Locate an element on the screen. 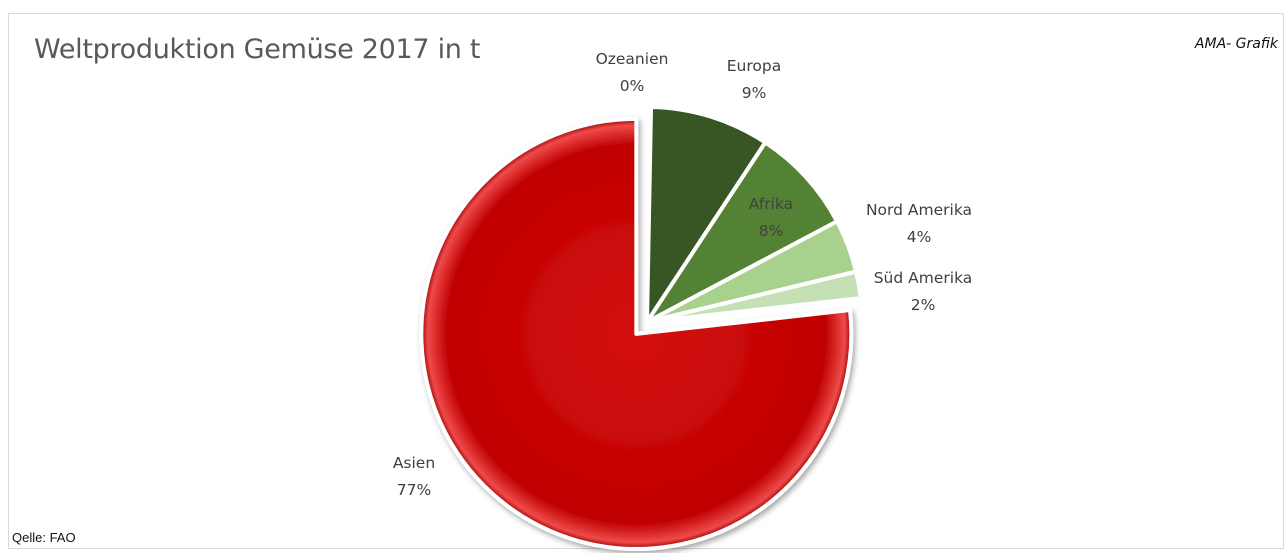 The image size is (1287, 553). data-label-europa: Europa 9% is located at coordinates (754, 79).